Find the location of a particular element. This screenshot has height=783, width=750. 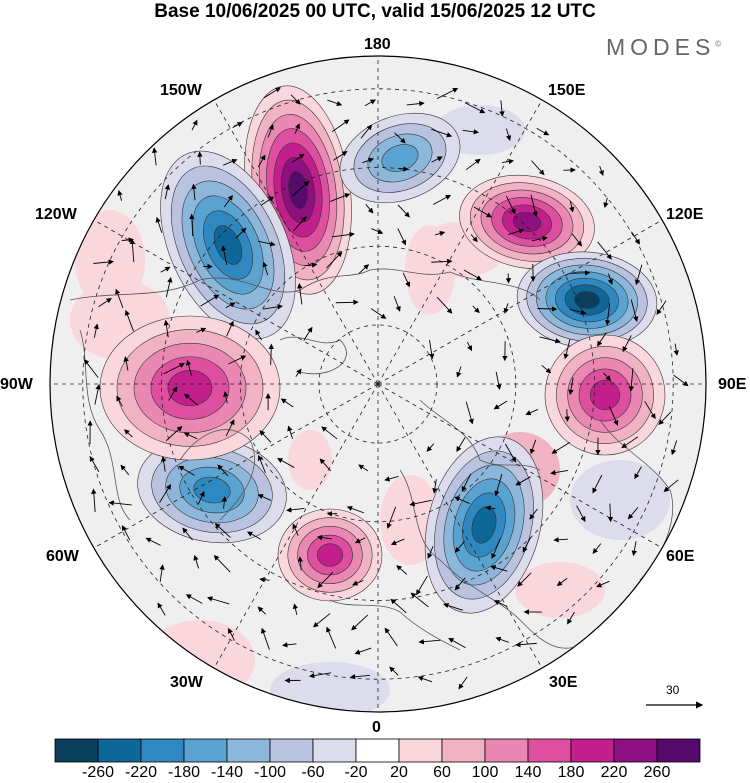

colorbar-tick-label: 180 is located at coordinates (571, 772).